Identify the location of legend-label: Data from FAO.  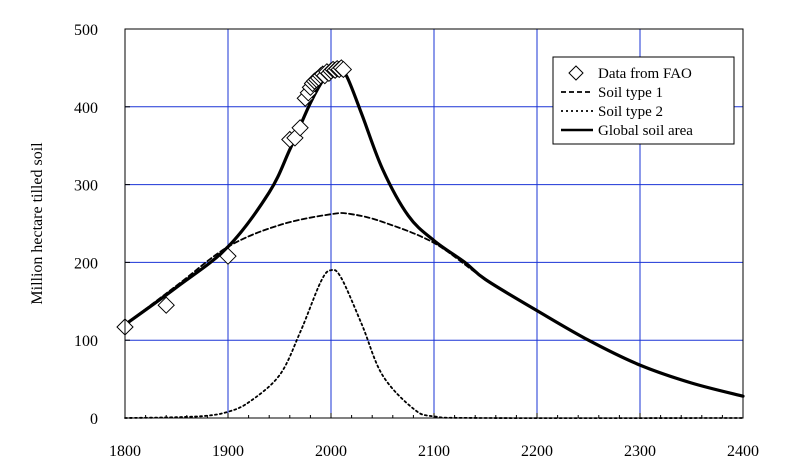
(645, 74).